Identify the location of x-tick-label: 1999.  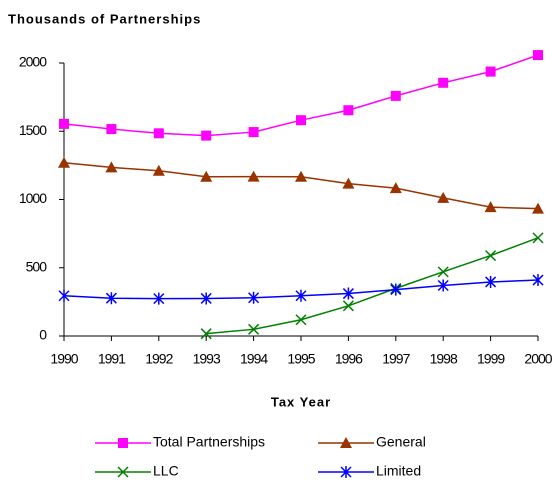
(491, 359).